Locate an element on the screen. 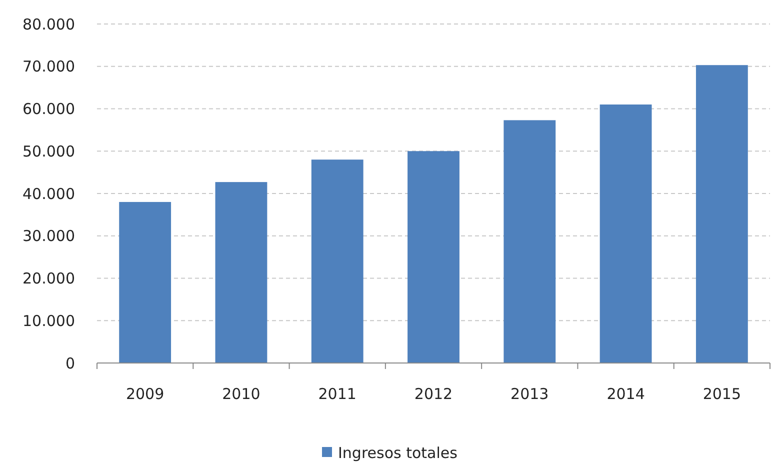 The height and width of the screenshot is (466, 772). y-tick-label: 80.000 is located at coordinates (48, 24).